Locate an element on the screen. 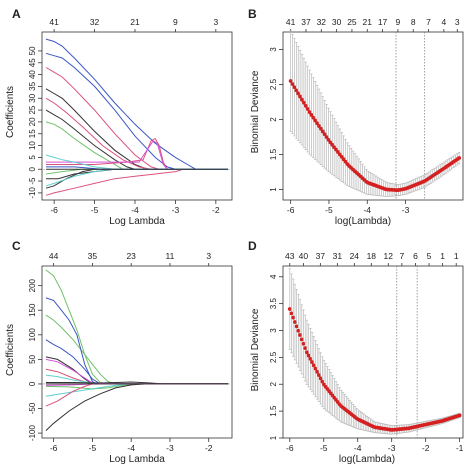 This screenshot has width=474, height=474. y-tick-label: 25 is located at coordinates (32, 109).